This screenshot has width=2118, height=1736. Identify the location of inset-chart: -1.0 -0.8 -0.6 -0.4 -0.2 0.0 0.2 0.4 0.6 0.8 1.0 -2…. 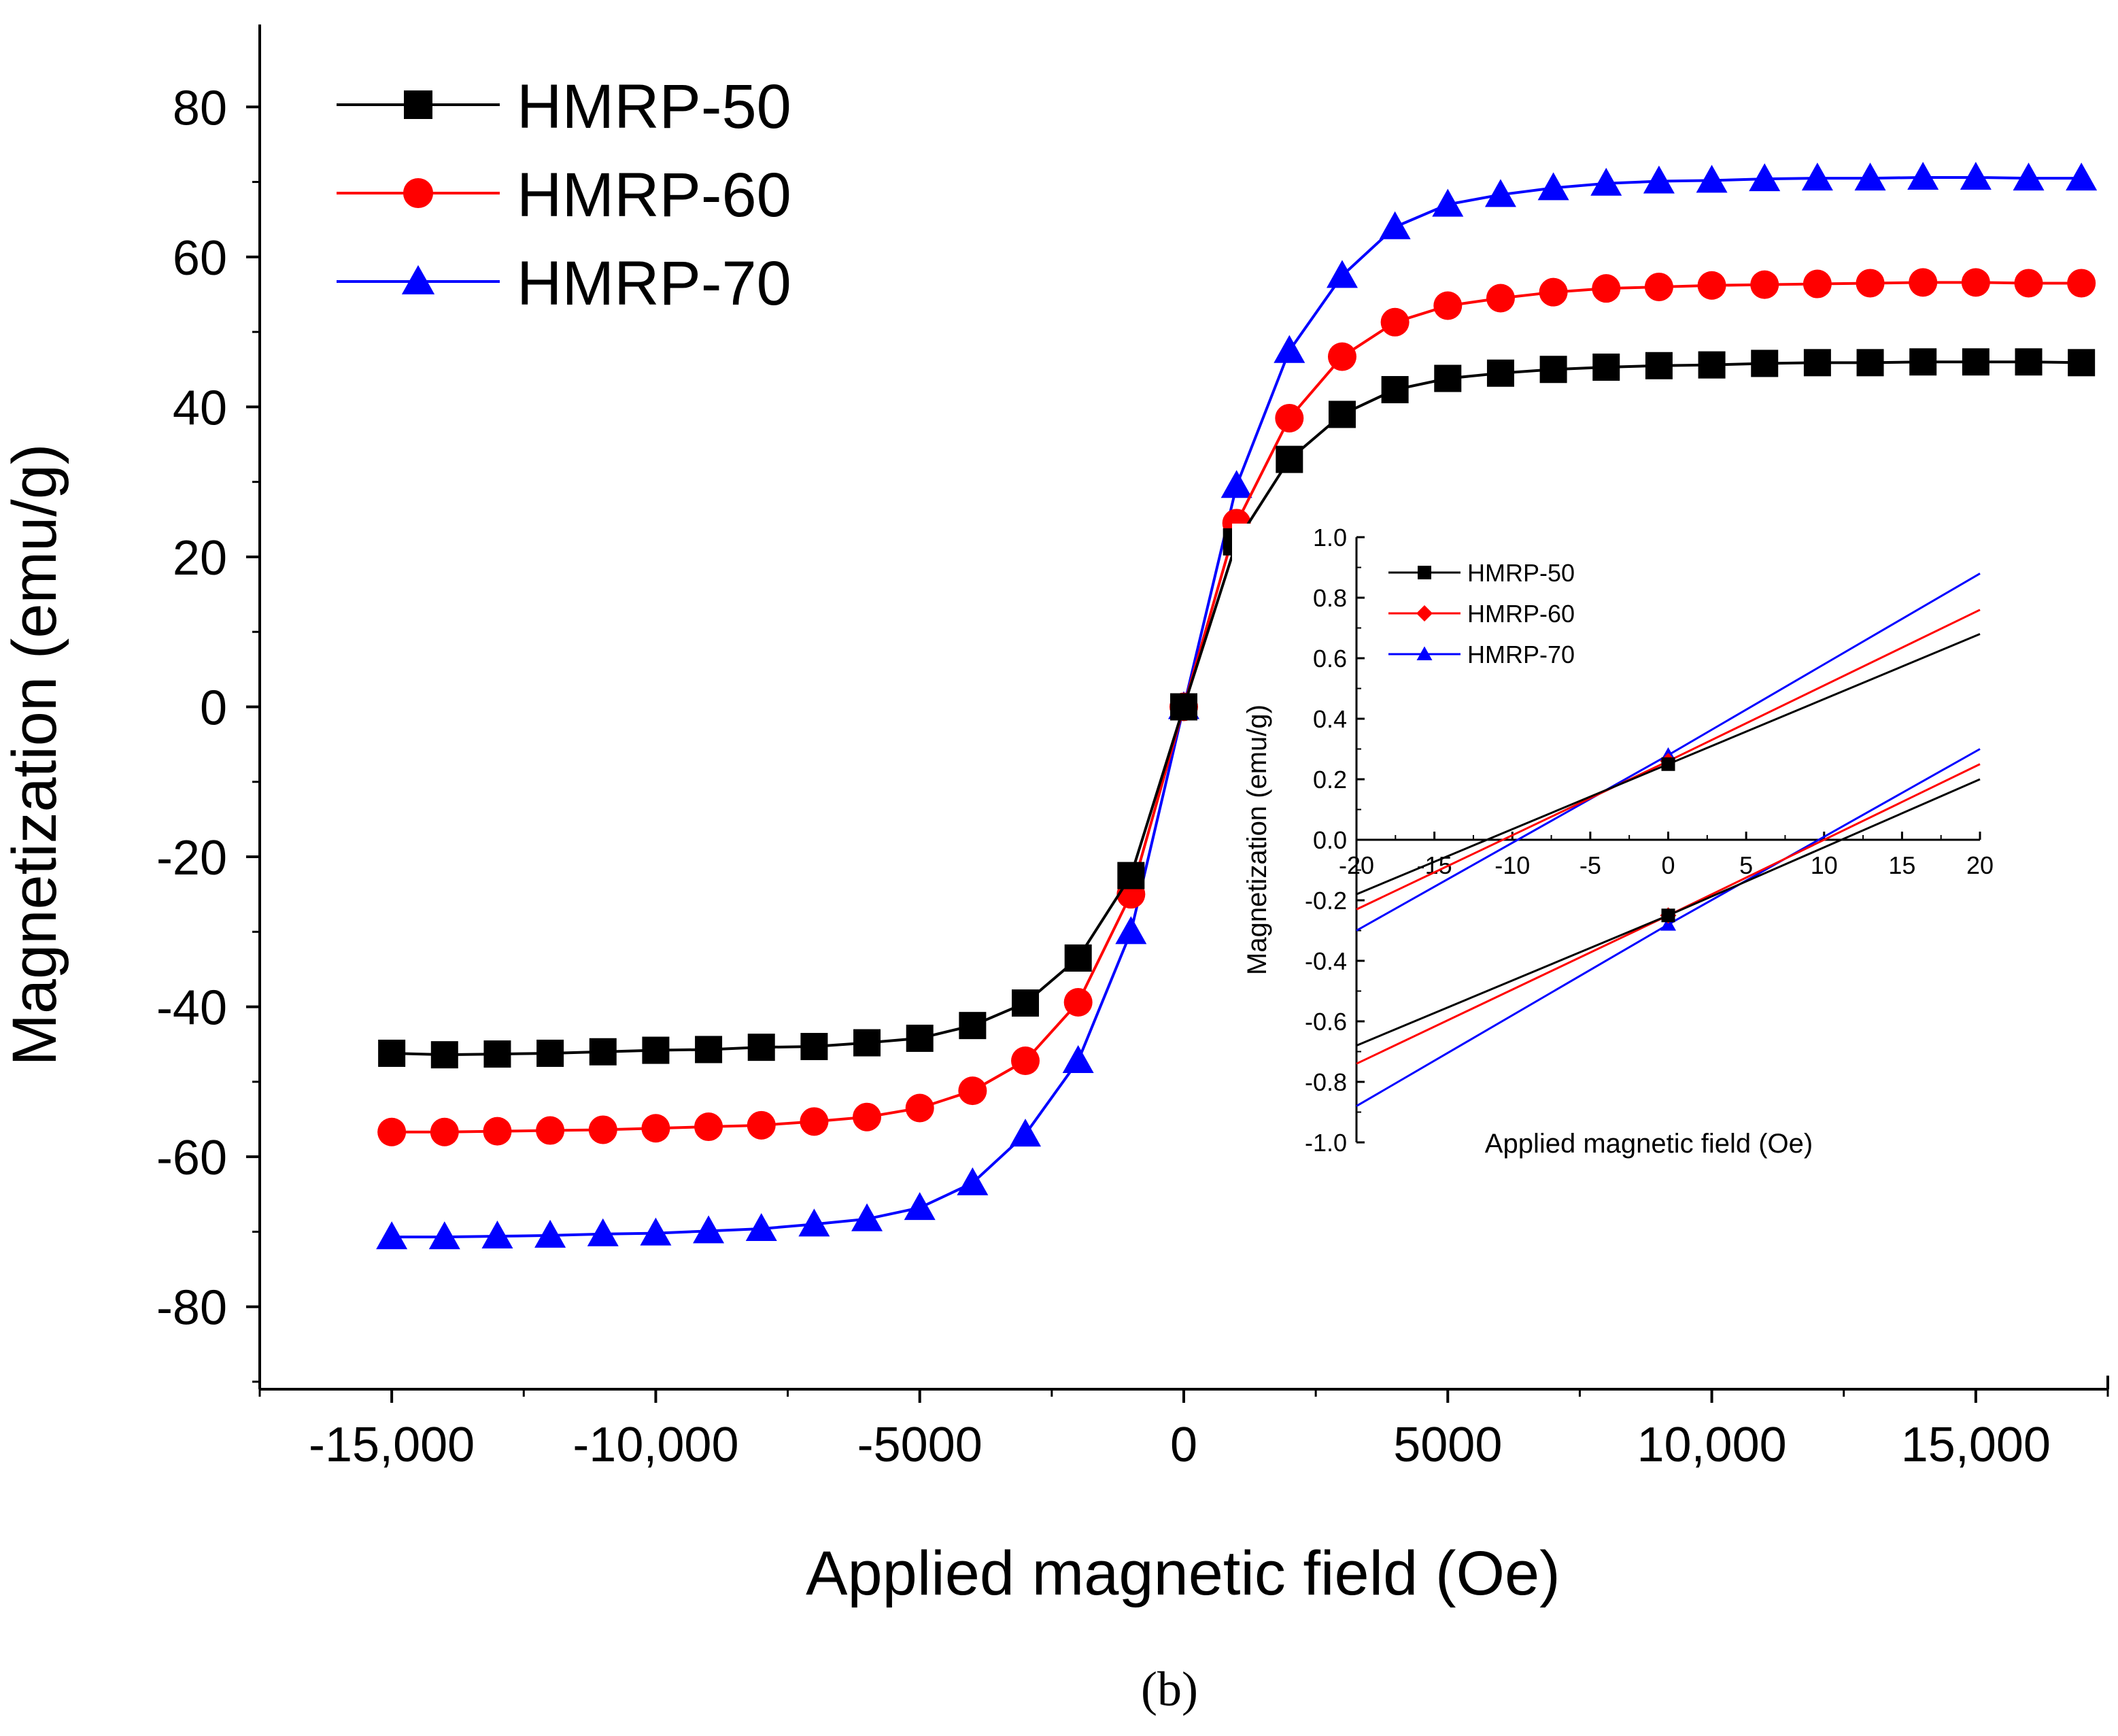
(1613, 843).